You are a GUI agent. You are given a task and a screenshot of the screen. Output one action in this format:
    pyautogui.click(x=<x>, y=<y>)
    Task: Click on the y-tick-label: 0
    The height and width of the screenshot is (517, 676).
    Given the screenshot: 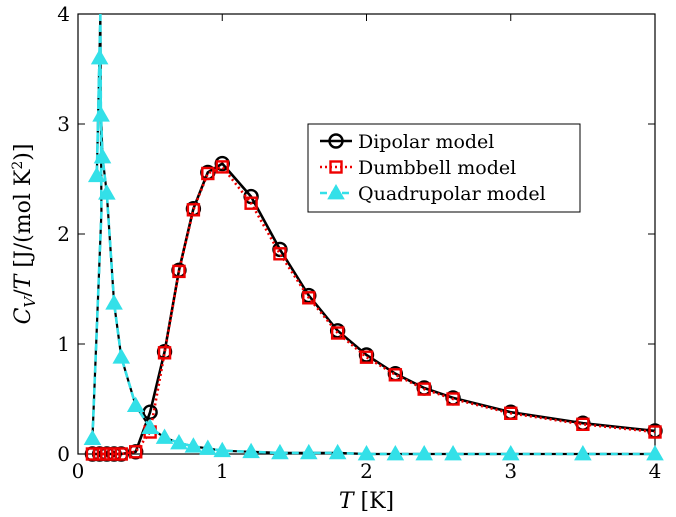 What is the action you would take?
    pyautogui.click(x=63, y=454)
    